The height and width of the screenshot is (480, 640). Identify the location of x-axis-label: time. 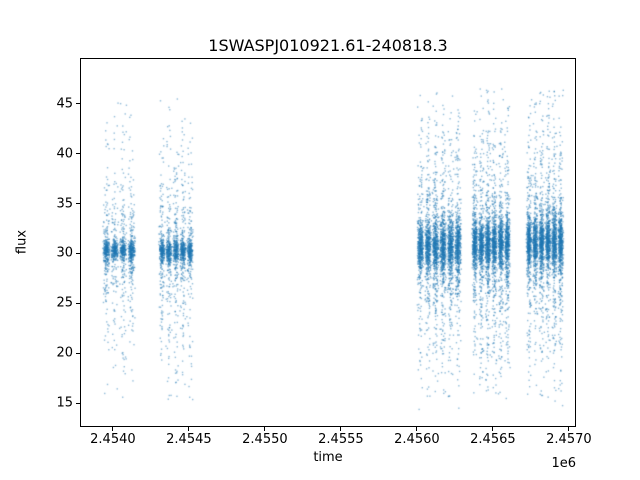
(328, 457).